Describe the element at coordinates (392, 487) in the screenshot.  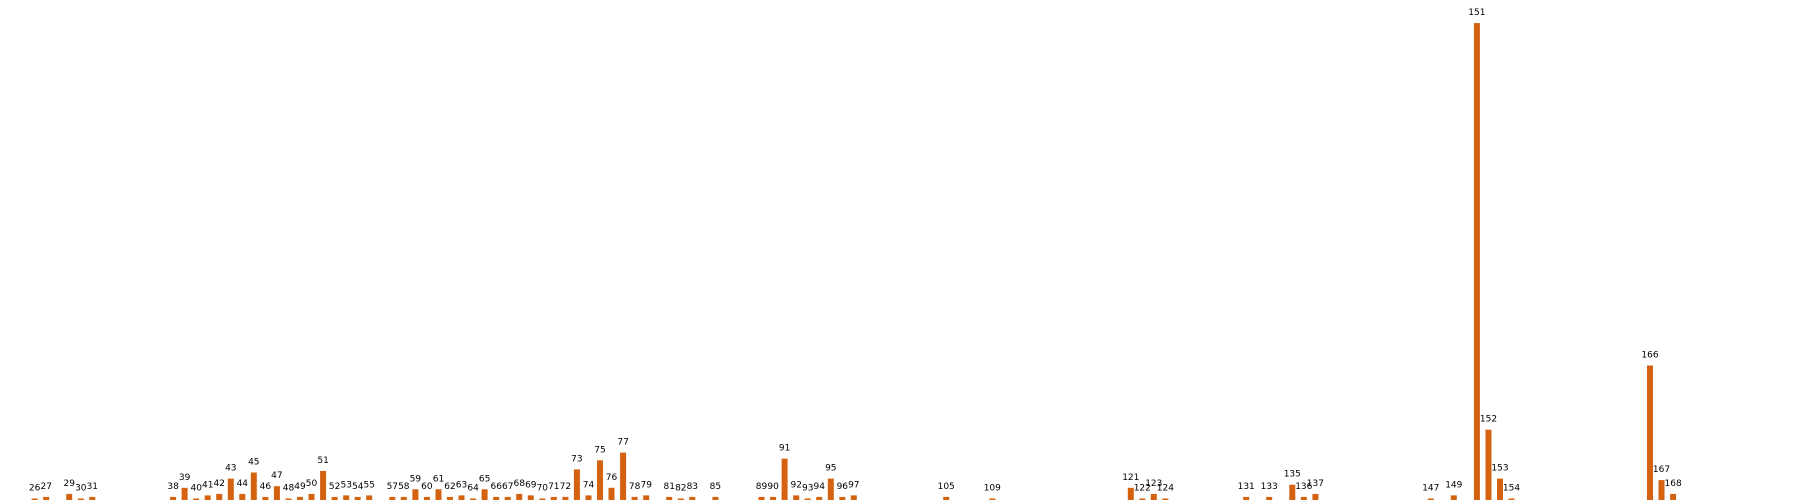
I see `data-label-57: 57` at that location.